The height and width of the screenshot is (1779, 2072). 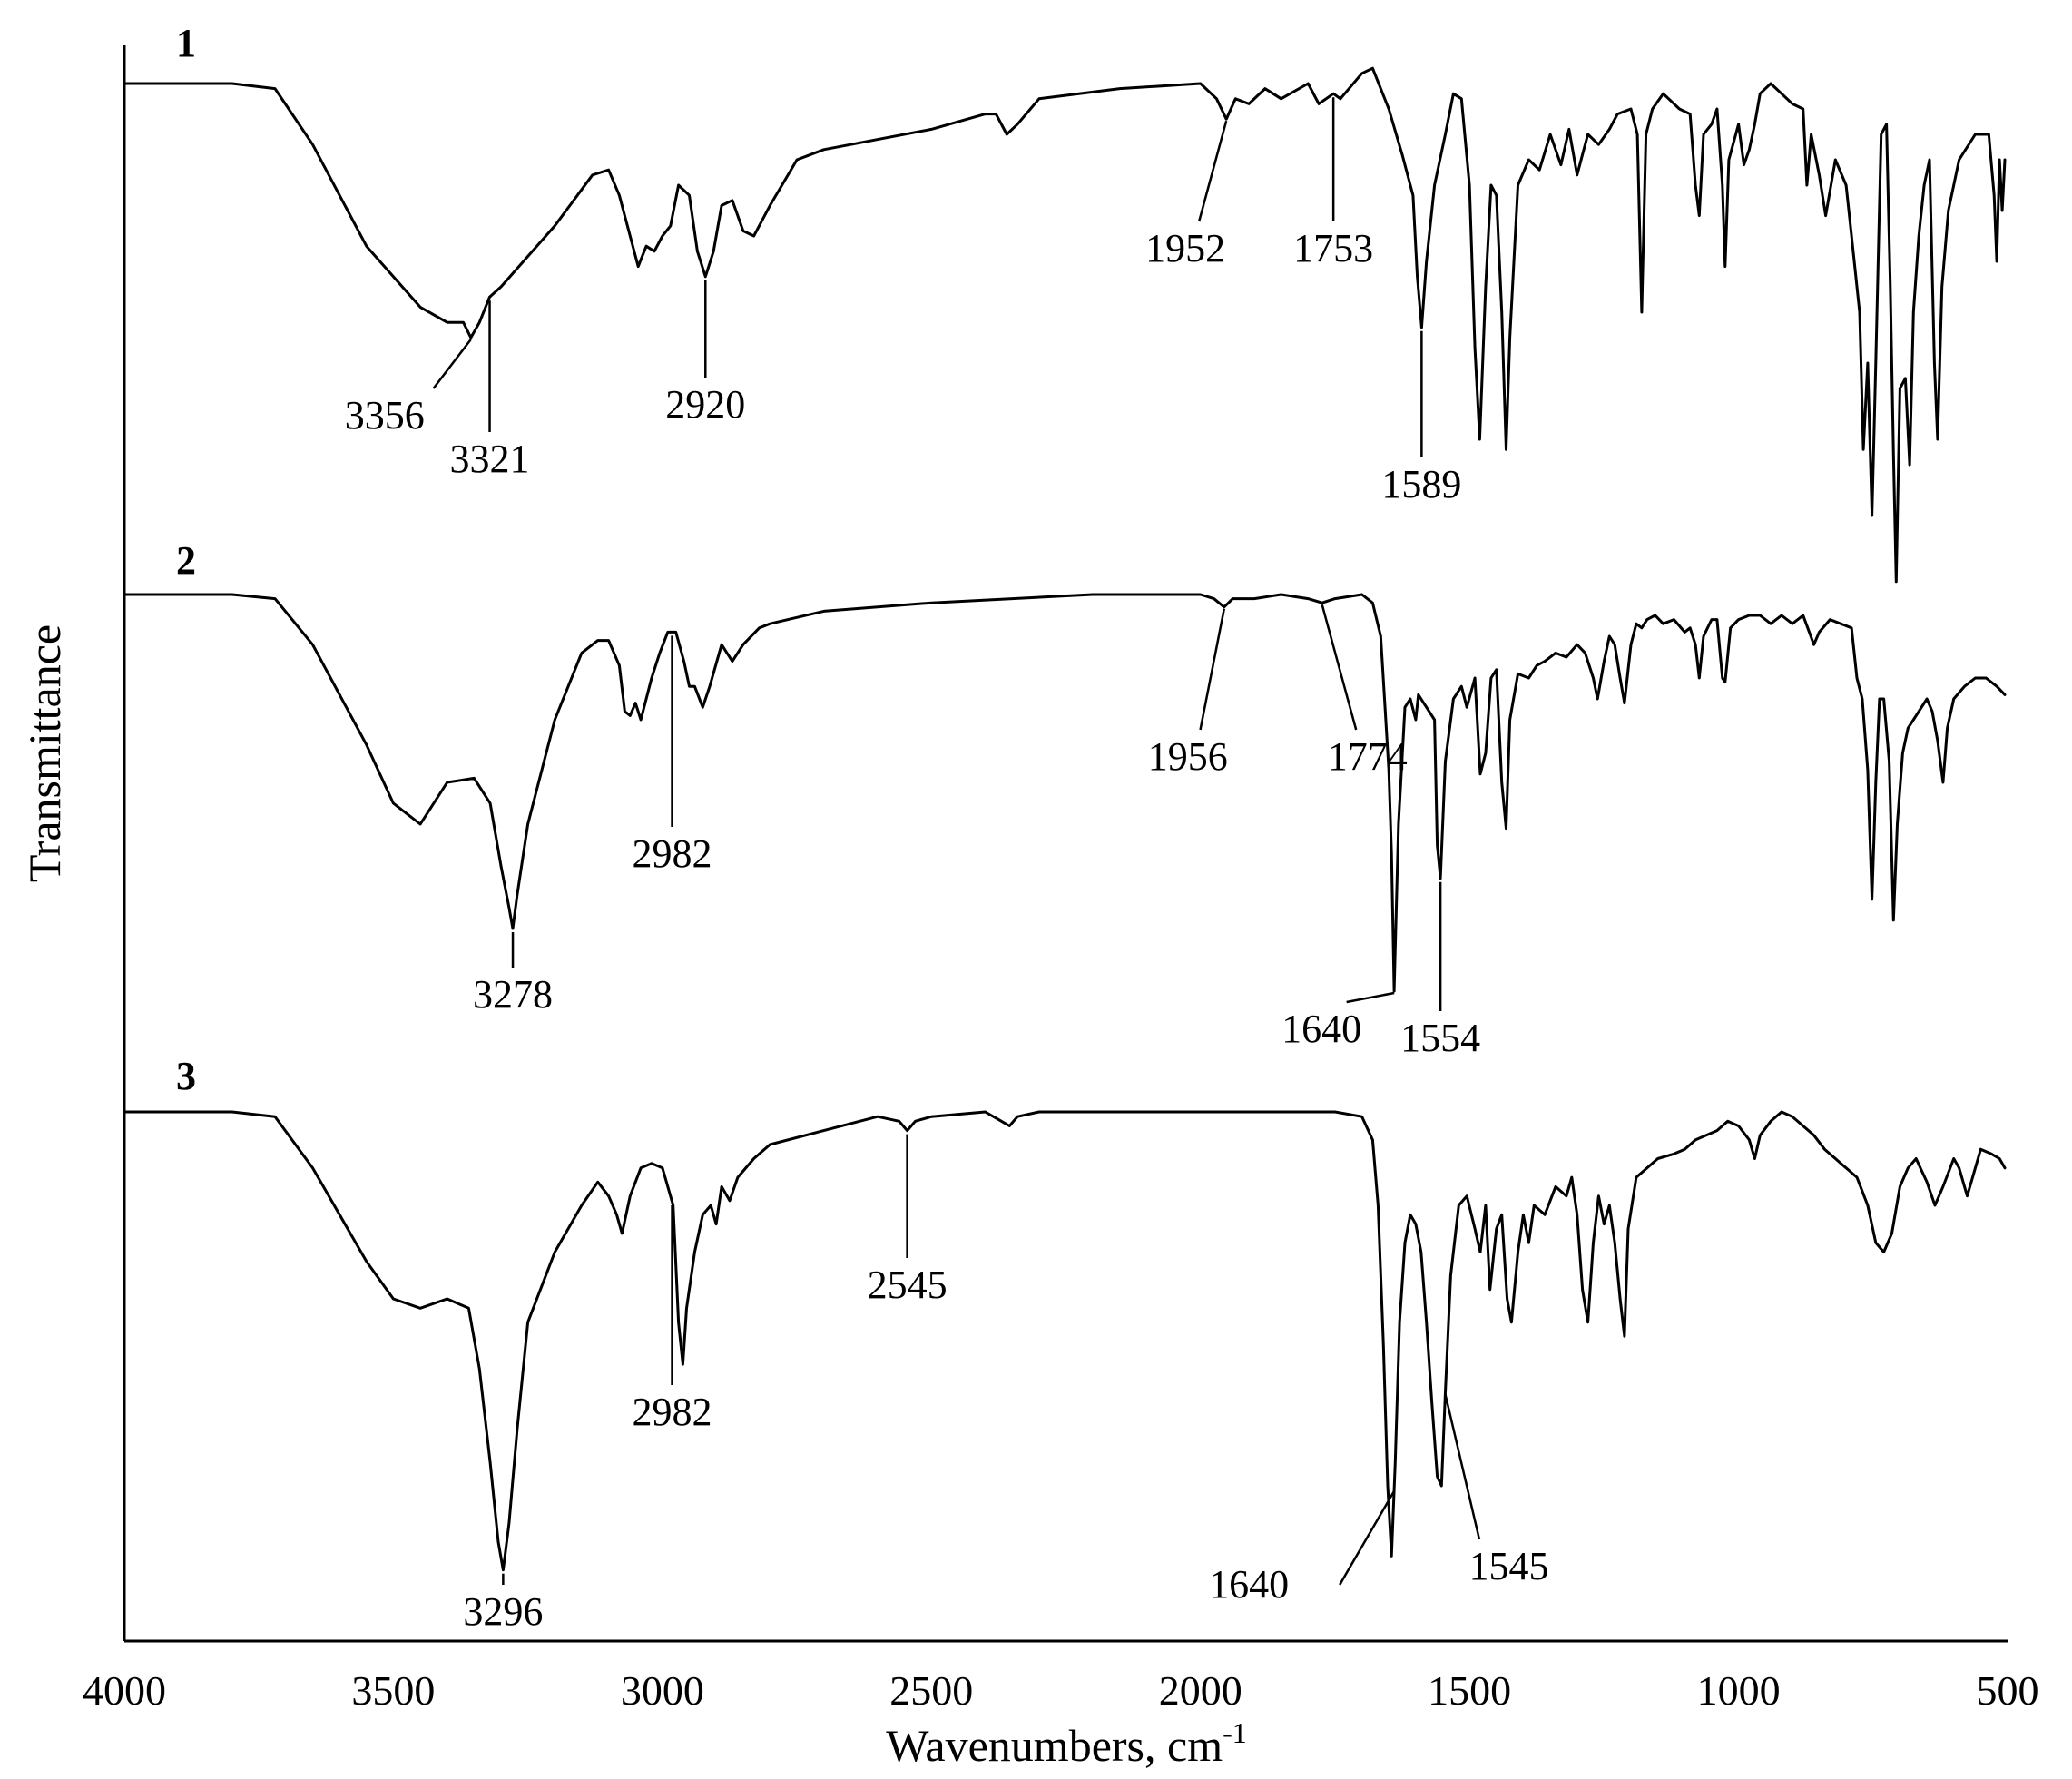 What do you see at coordinates (908, 1285) in the screenshot?
I see `peak-label: 2545` at bounding box center [908, 1285].